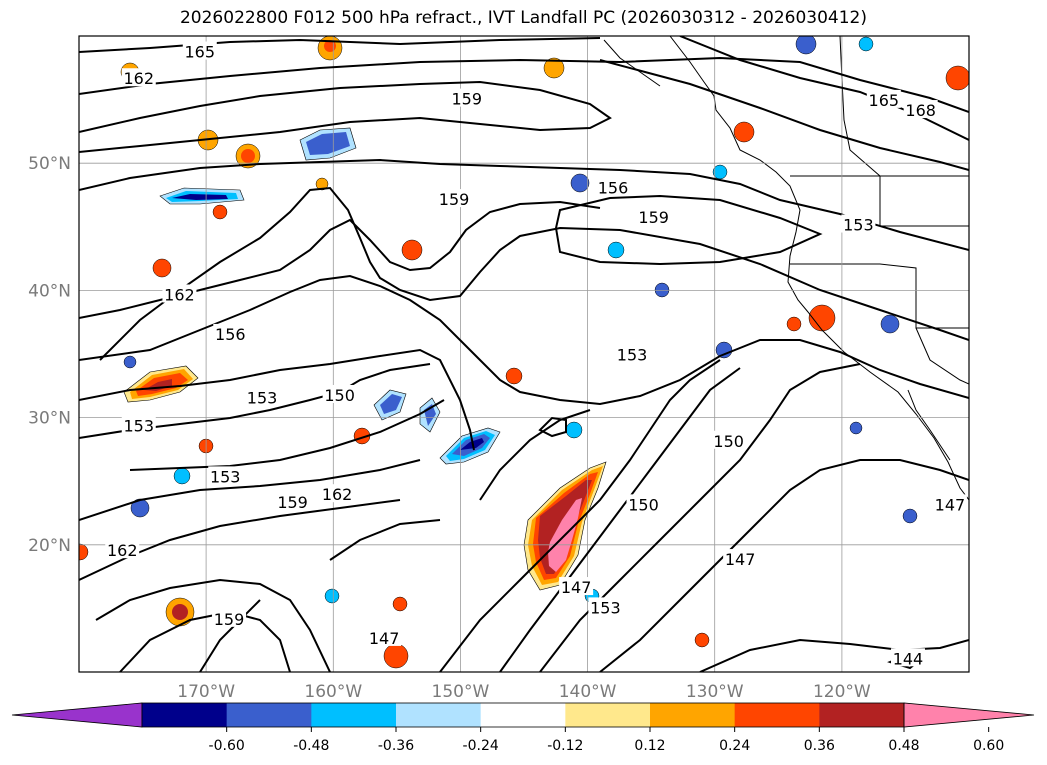  What do you see at coordinates (819, 746) in the screenshot?
I see `colorbar-tick-label: 0.36` at bounding box center [819, 746].